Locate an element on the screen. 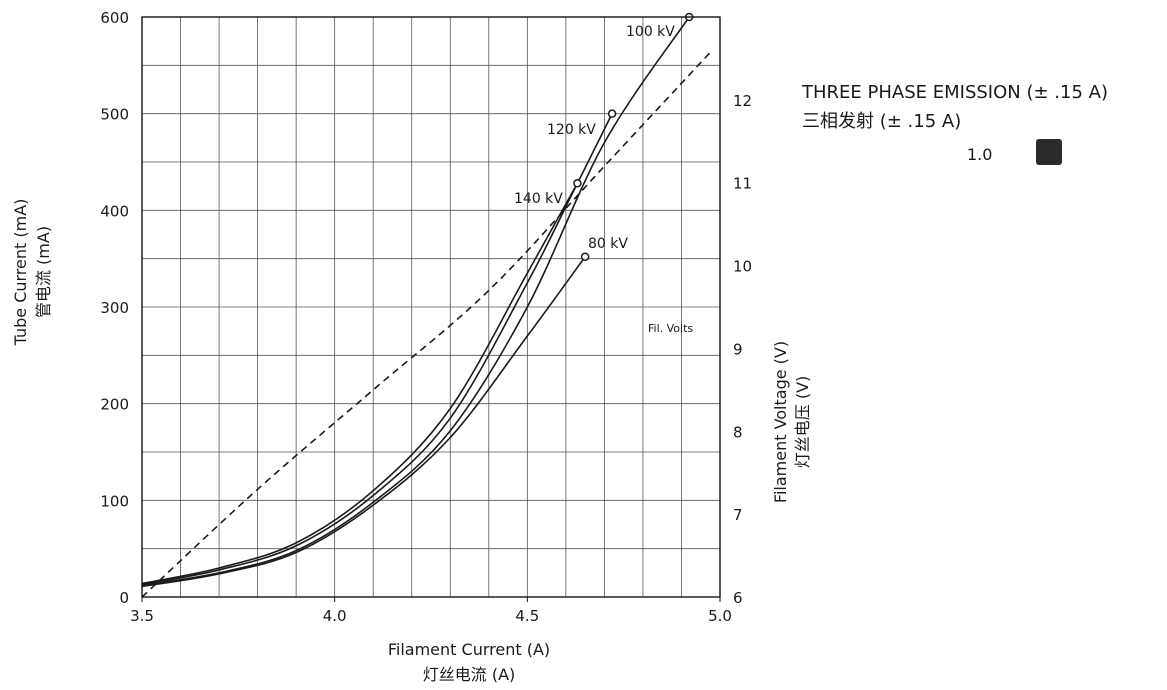 The height and width of the screenshot is (690, 1167). x-axis-title-cn: 灯丝电流 (A) is located at coordinates (469, 674).